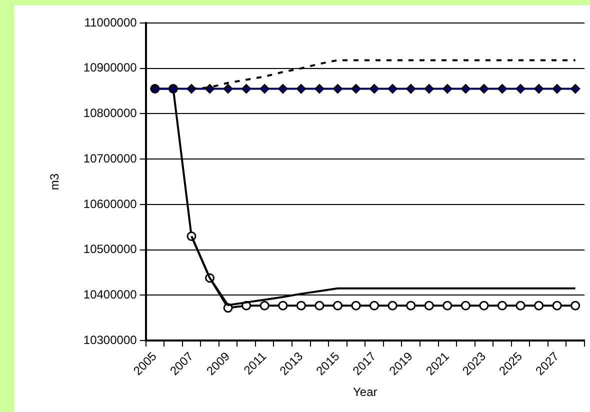 This screenshot has height=412, width=590. I want to click on y-tick-label: 10500000, so click(110, 249).